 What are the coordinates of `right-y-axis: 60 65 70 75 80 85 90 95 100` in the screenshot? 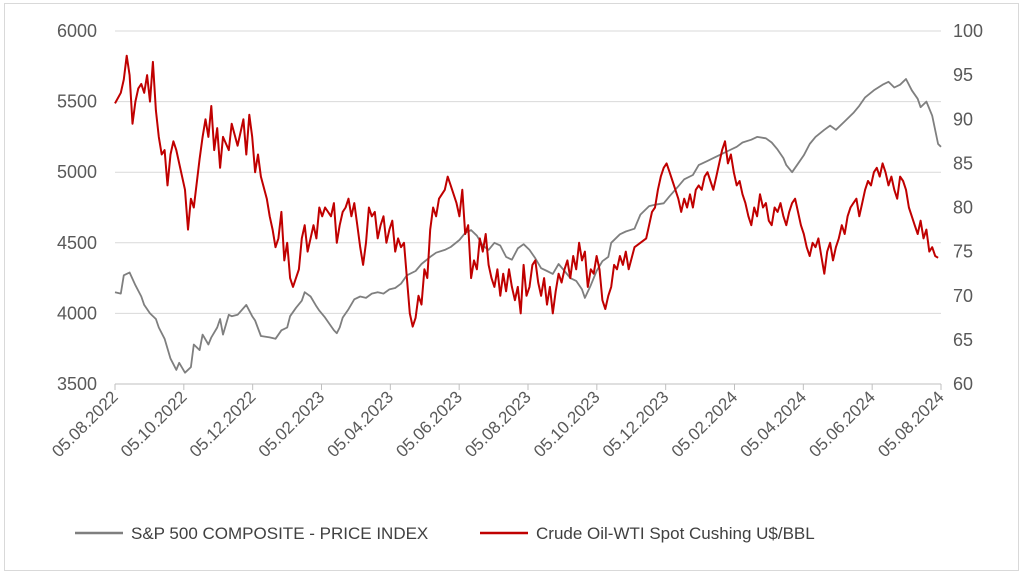 It's located at (968, 207).